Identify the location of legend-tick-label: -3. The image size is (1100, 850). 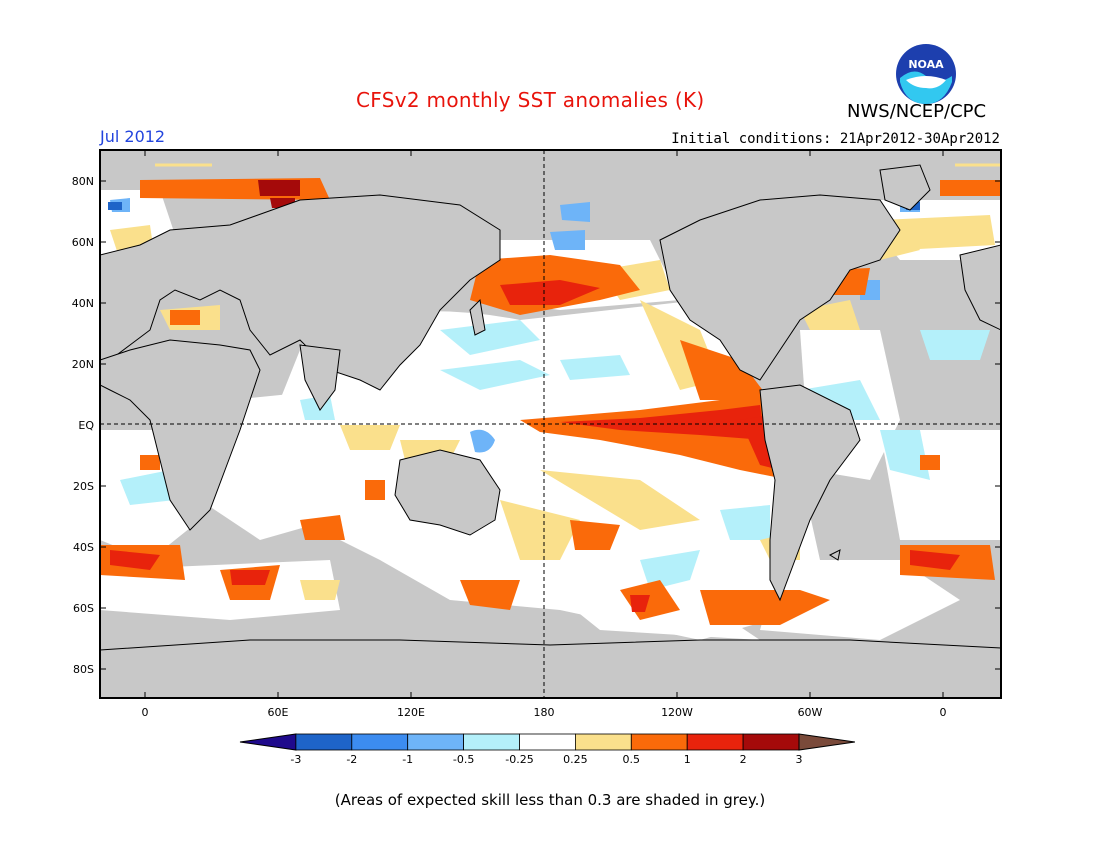
(295, 759).